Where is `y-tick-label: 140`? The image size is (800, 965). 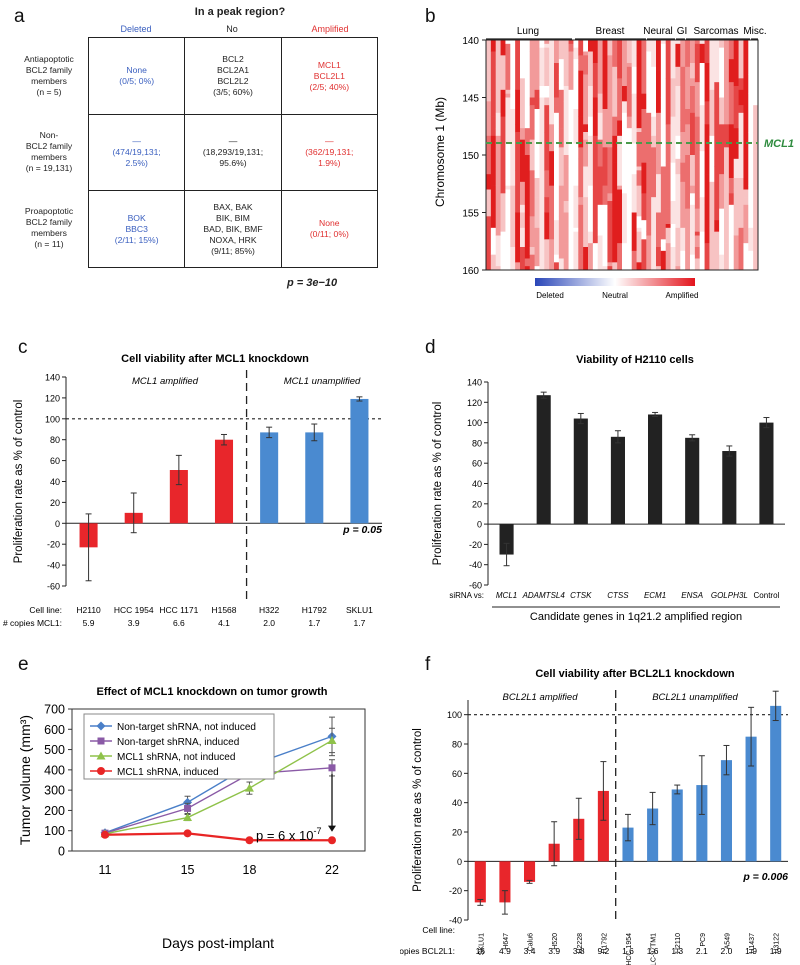 y-tick-label: 140 is located at coordinates (474, 383).